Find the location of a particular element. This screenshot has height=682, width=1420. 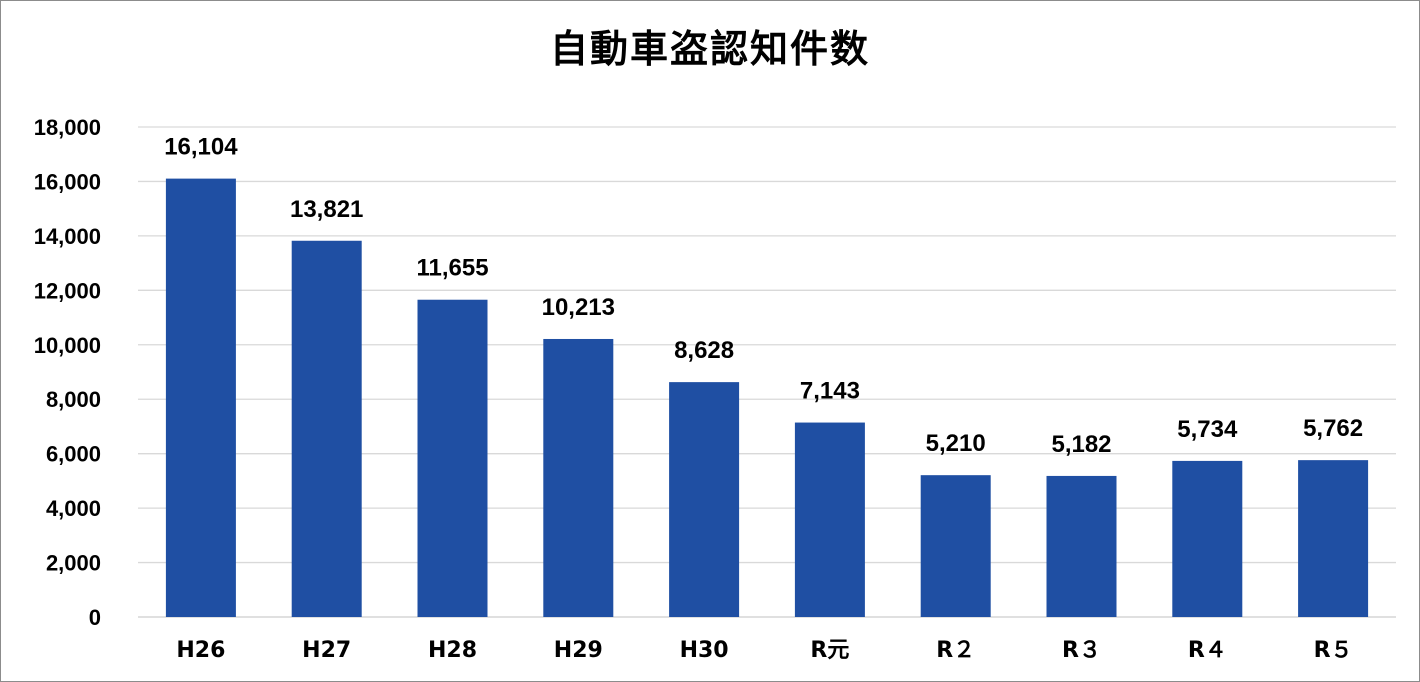

data-label: 5,210 is located at coordinates (956, 443).